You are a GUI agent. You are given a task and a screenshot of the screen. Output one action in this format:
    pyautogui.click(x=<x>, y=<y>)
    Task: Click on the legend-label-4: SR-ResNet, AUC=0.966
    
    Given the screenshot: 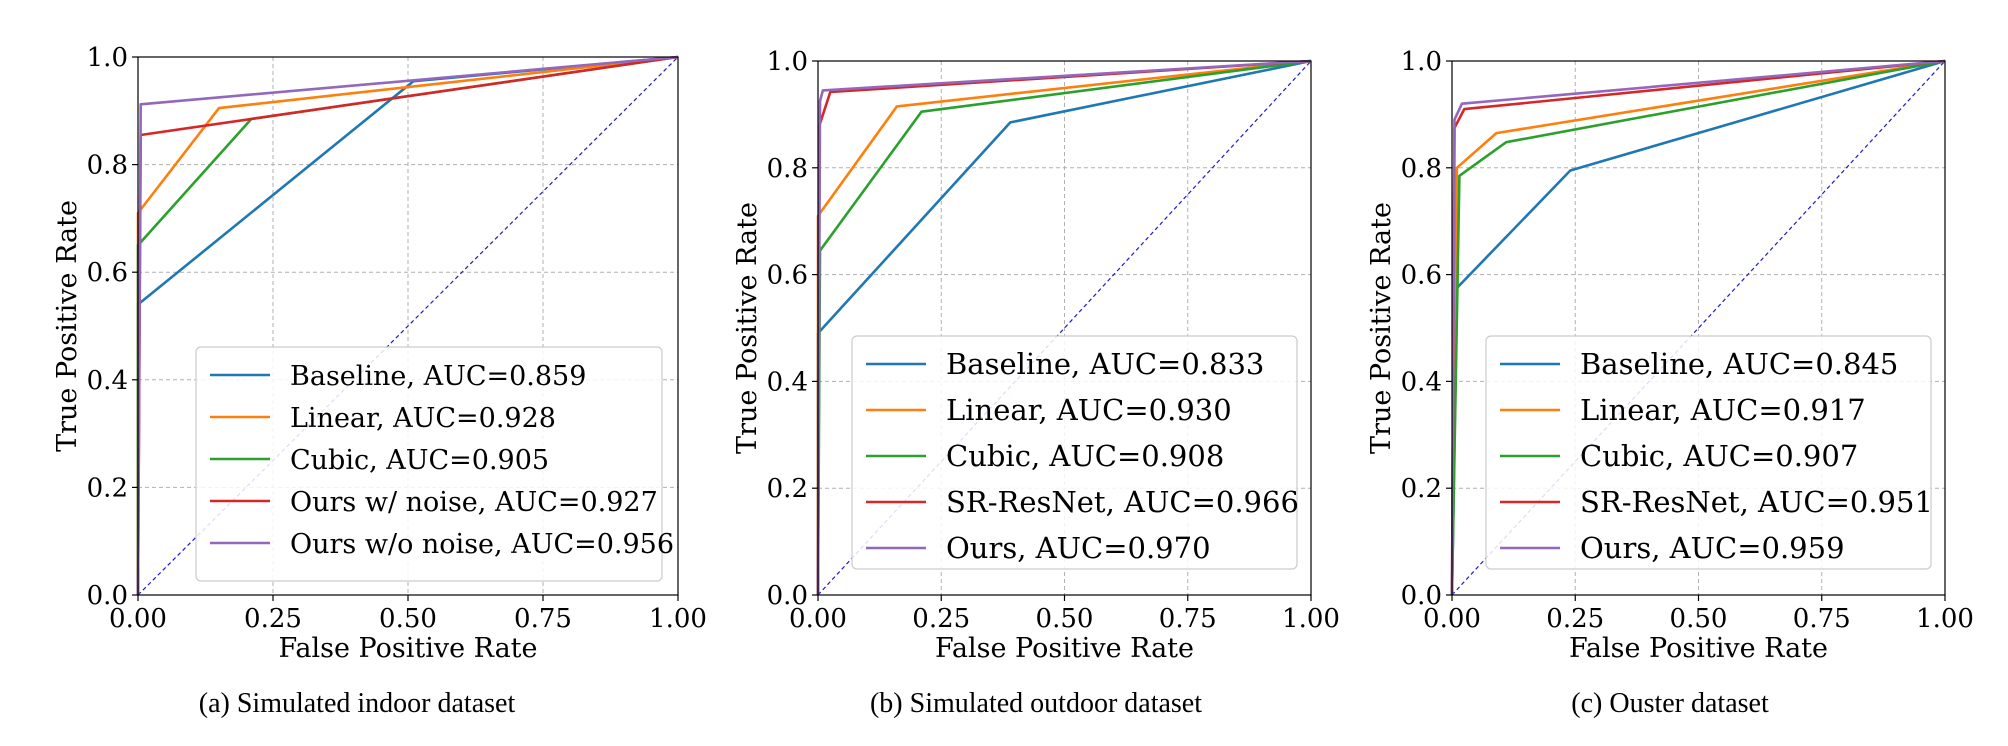 What is the action you would take?
    pyautogui.click(x=1122, y=502)
    